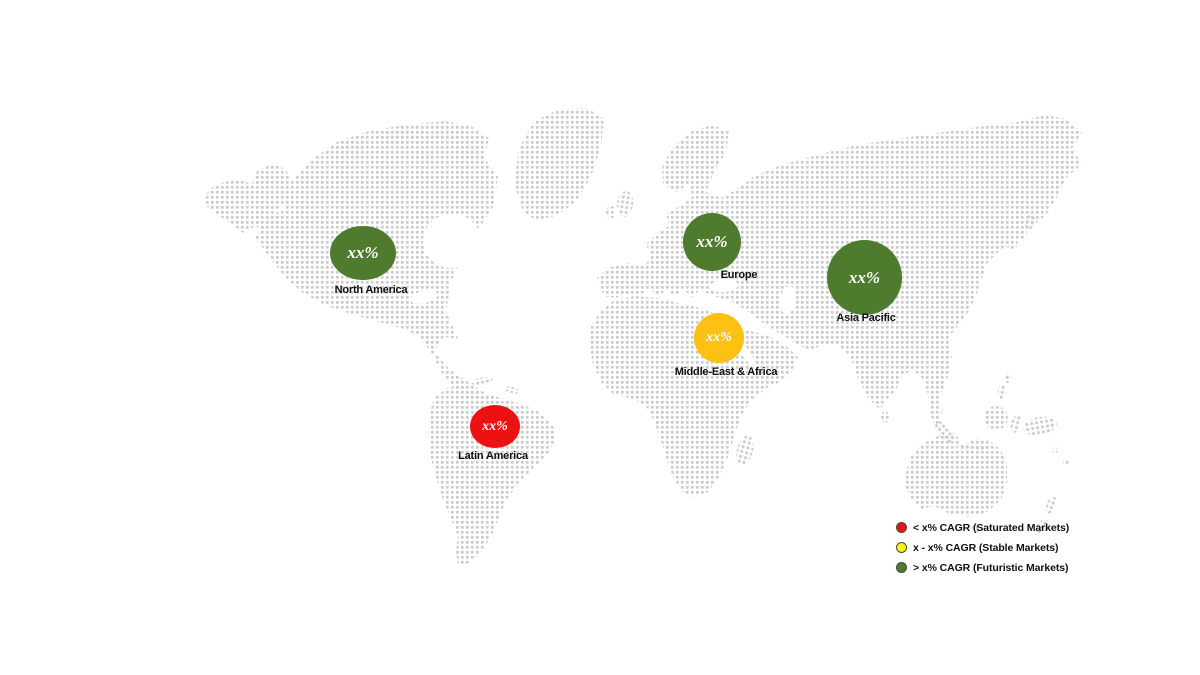 This screenshot has height=675, width=1200. What do you see at coordinates (611, 212) in the screenshot?
I see `landmass-ireland` at bounding box center [611, 212].